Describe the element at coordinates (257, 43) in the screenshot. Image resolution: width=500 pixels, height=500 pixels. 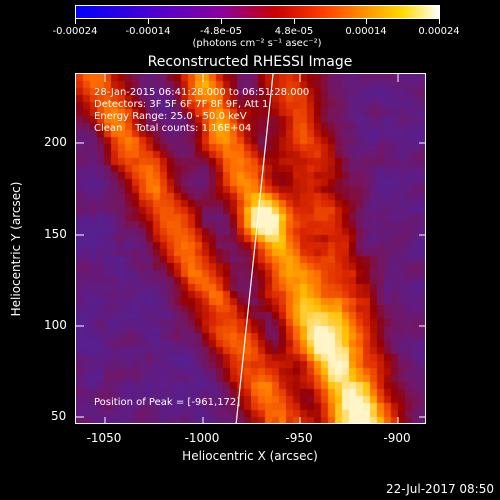
I see `colorbar-units: (photons cm⁻² s⁻¹ asec⁻²)` at that location.